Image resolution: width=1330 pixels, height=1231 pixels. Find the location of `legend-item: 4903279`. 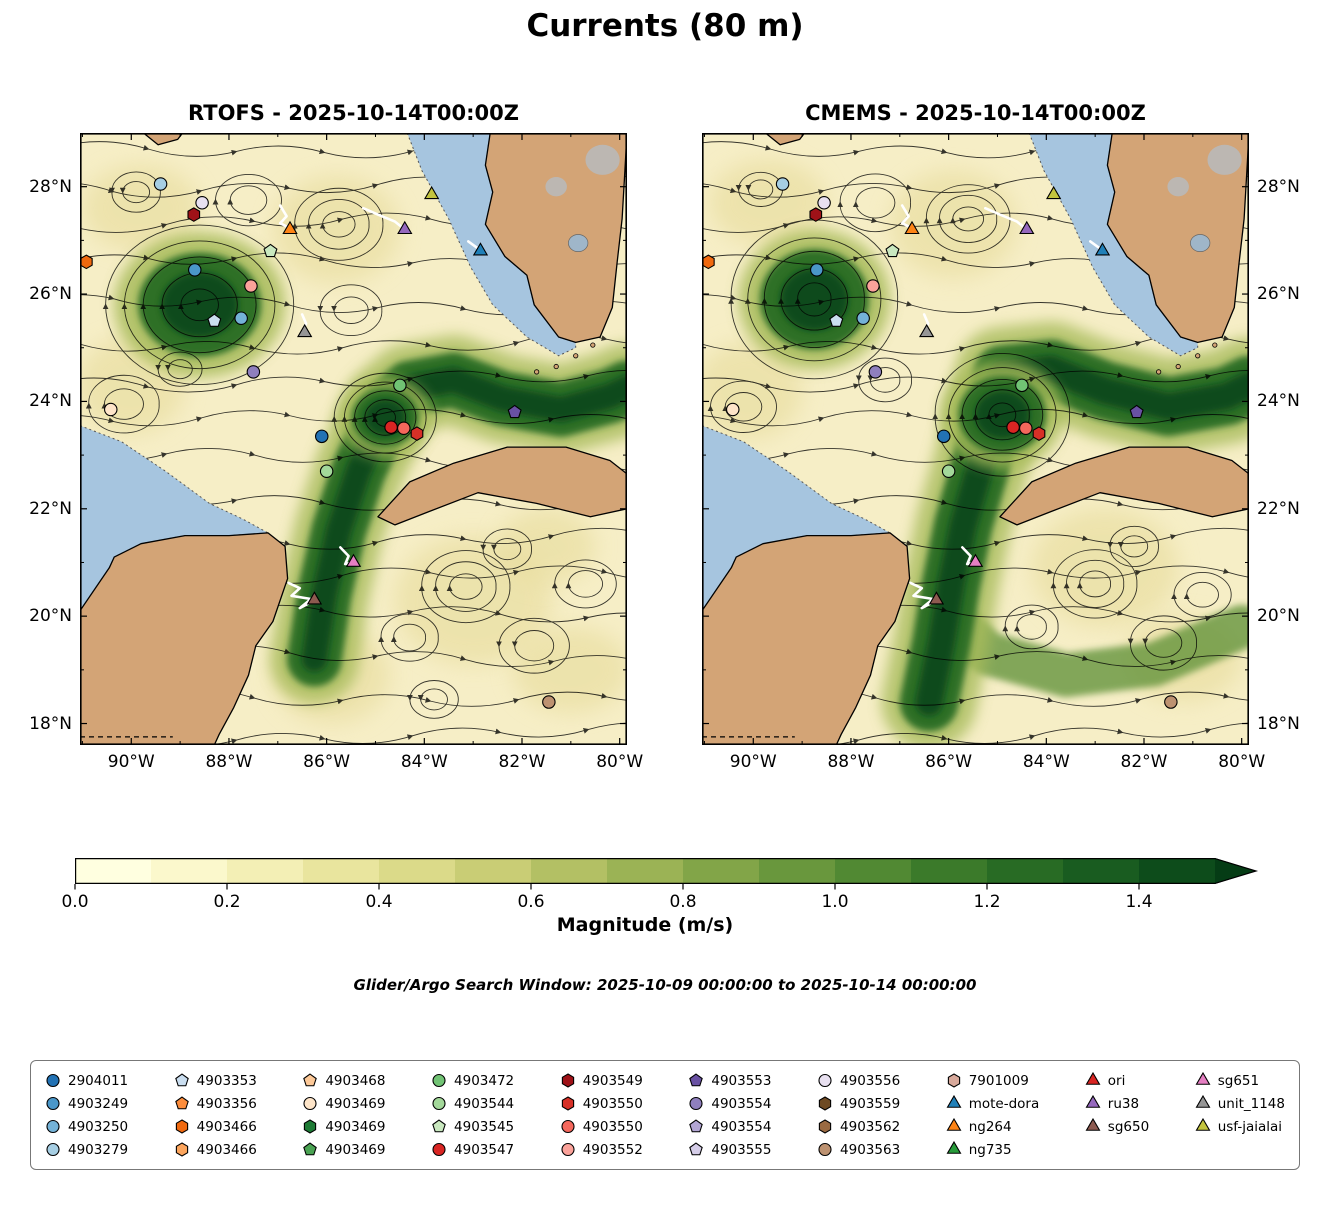

legend-item: 4903279 is located at coordinates (86, 1149).